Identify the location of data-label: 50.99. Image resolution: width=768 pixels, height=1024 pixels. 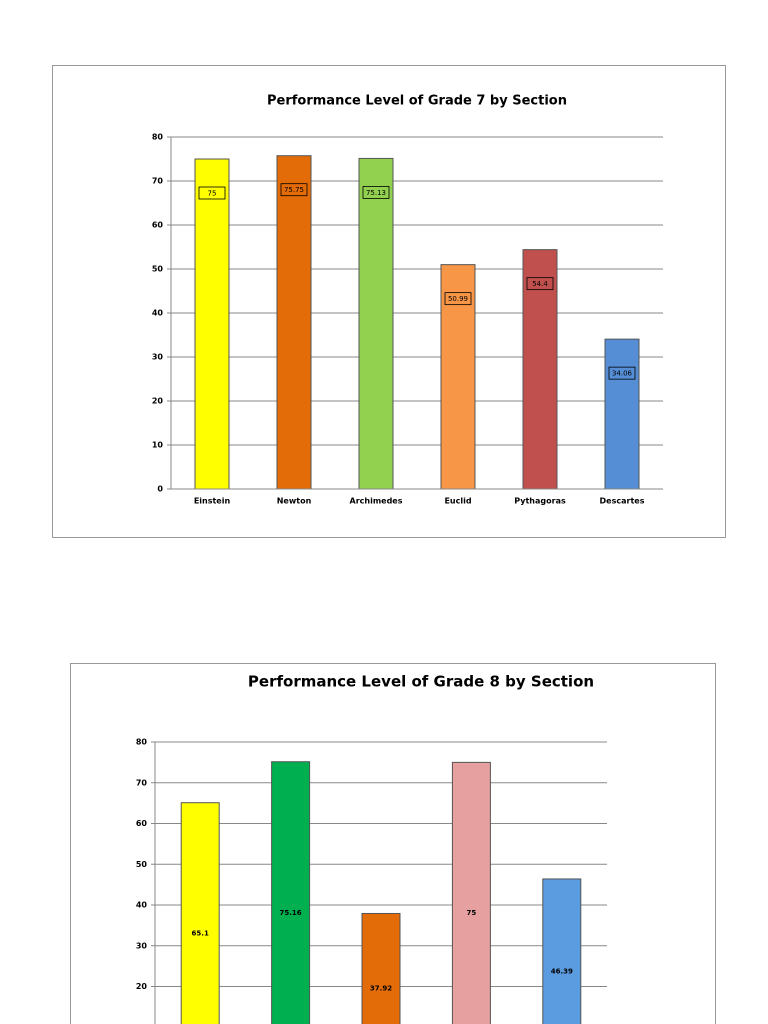
(458, 299).